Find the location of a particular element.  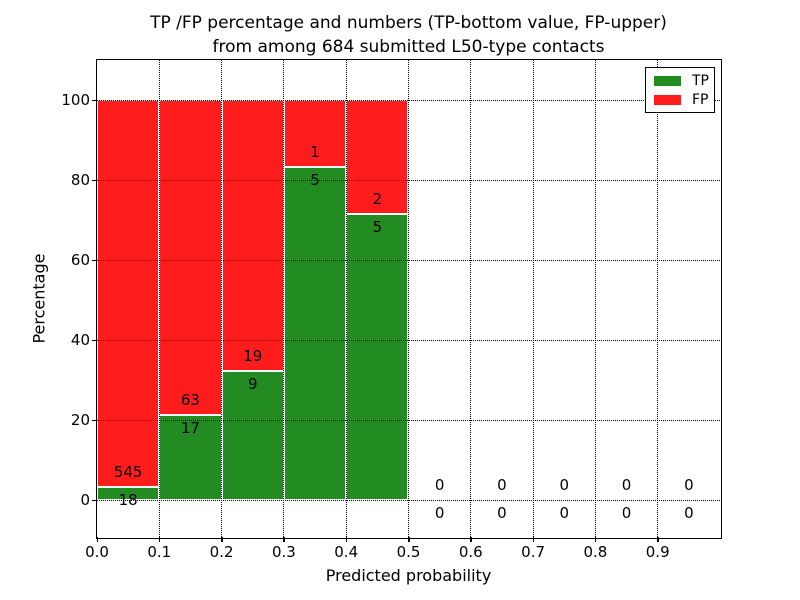

x-tick-label: 0.3 is located at coordinates (283, 552).